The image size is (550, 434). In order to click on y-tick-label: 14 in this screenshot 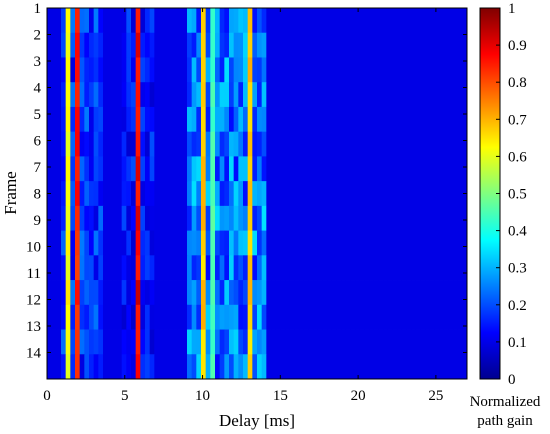, I will do `click(34, 354)`.